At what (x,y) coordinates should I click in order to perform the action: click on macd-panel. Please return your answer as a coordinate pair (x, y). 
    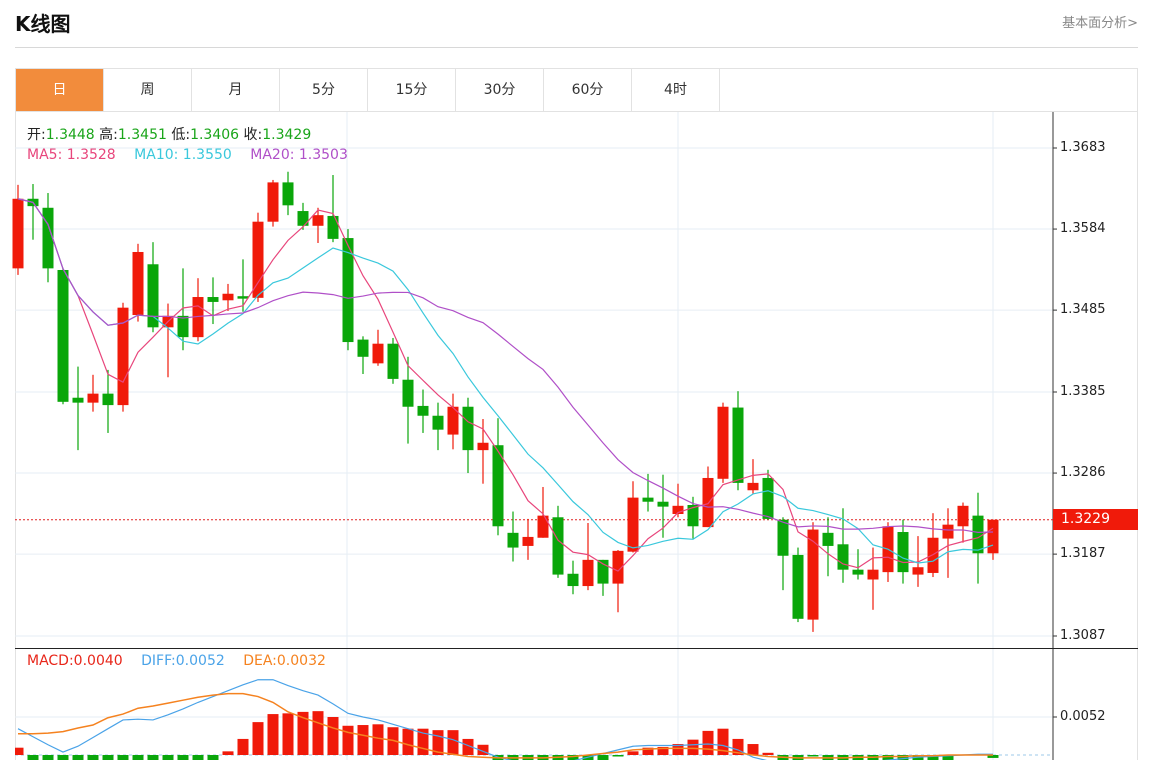
    Looking at the image, I should click on (534, 719).